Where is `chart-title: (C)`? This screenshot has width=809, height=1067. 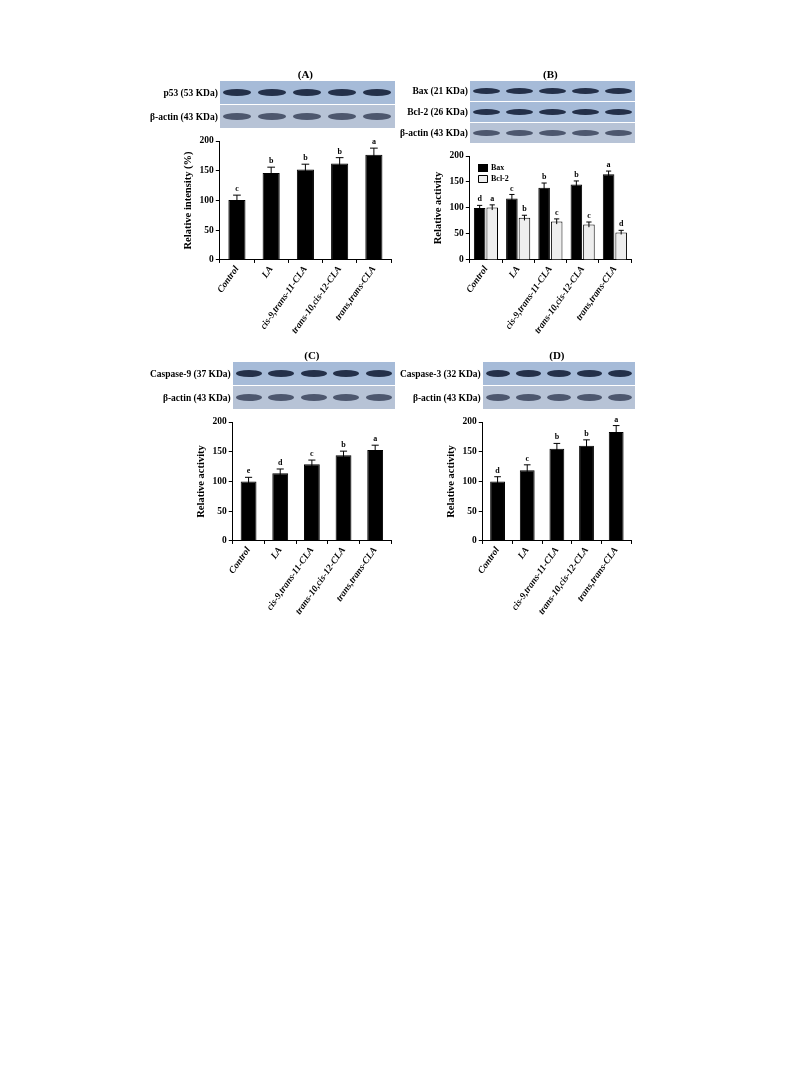
chart-title: (C) is located at coordinates (312, 355).